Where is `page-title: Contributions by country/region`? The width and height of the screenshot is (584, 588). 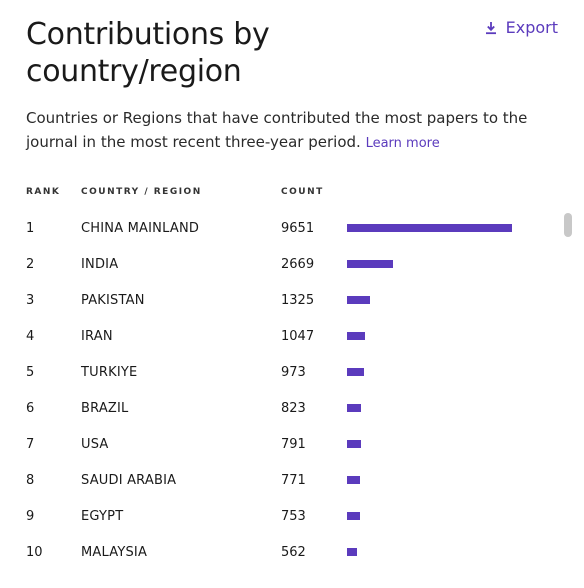
page-title: Contributions by country/region is located at coordinates (148, 53).